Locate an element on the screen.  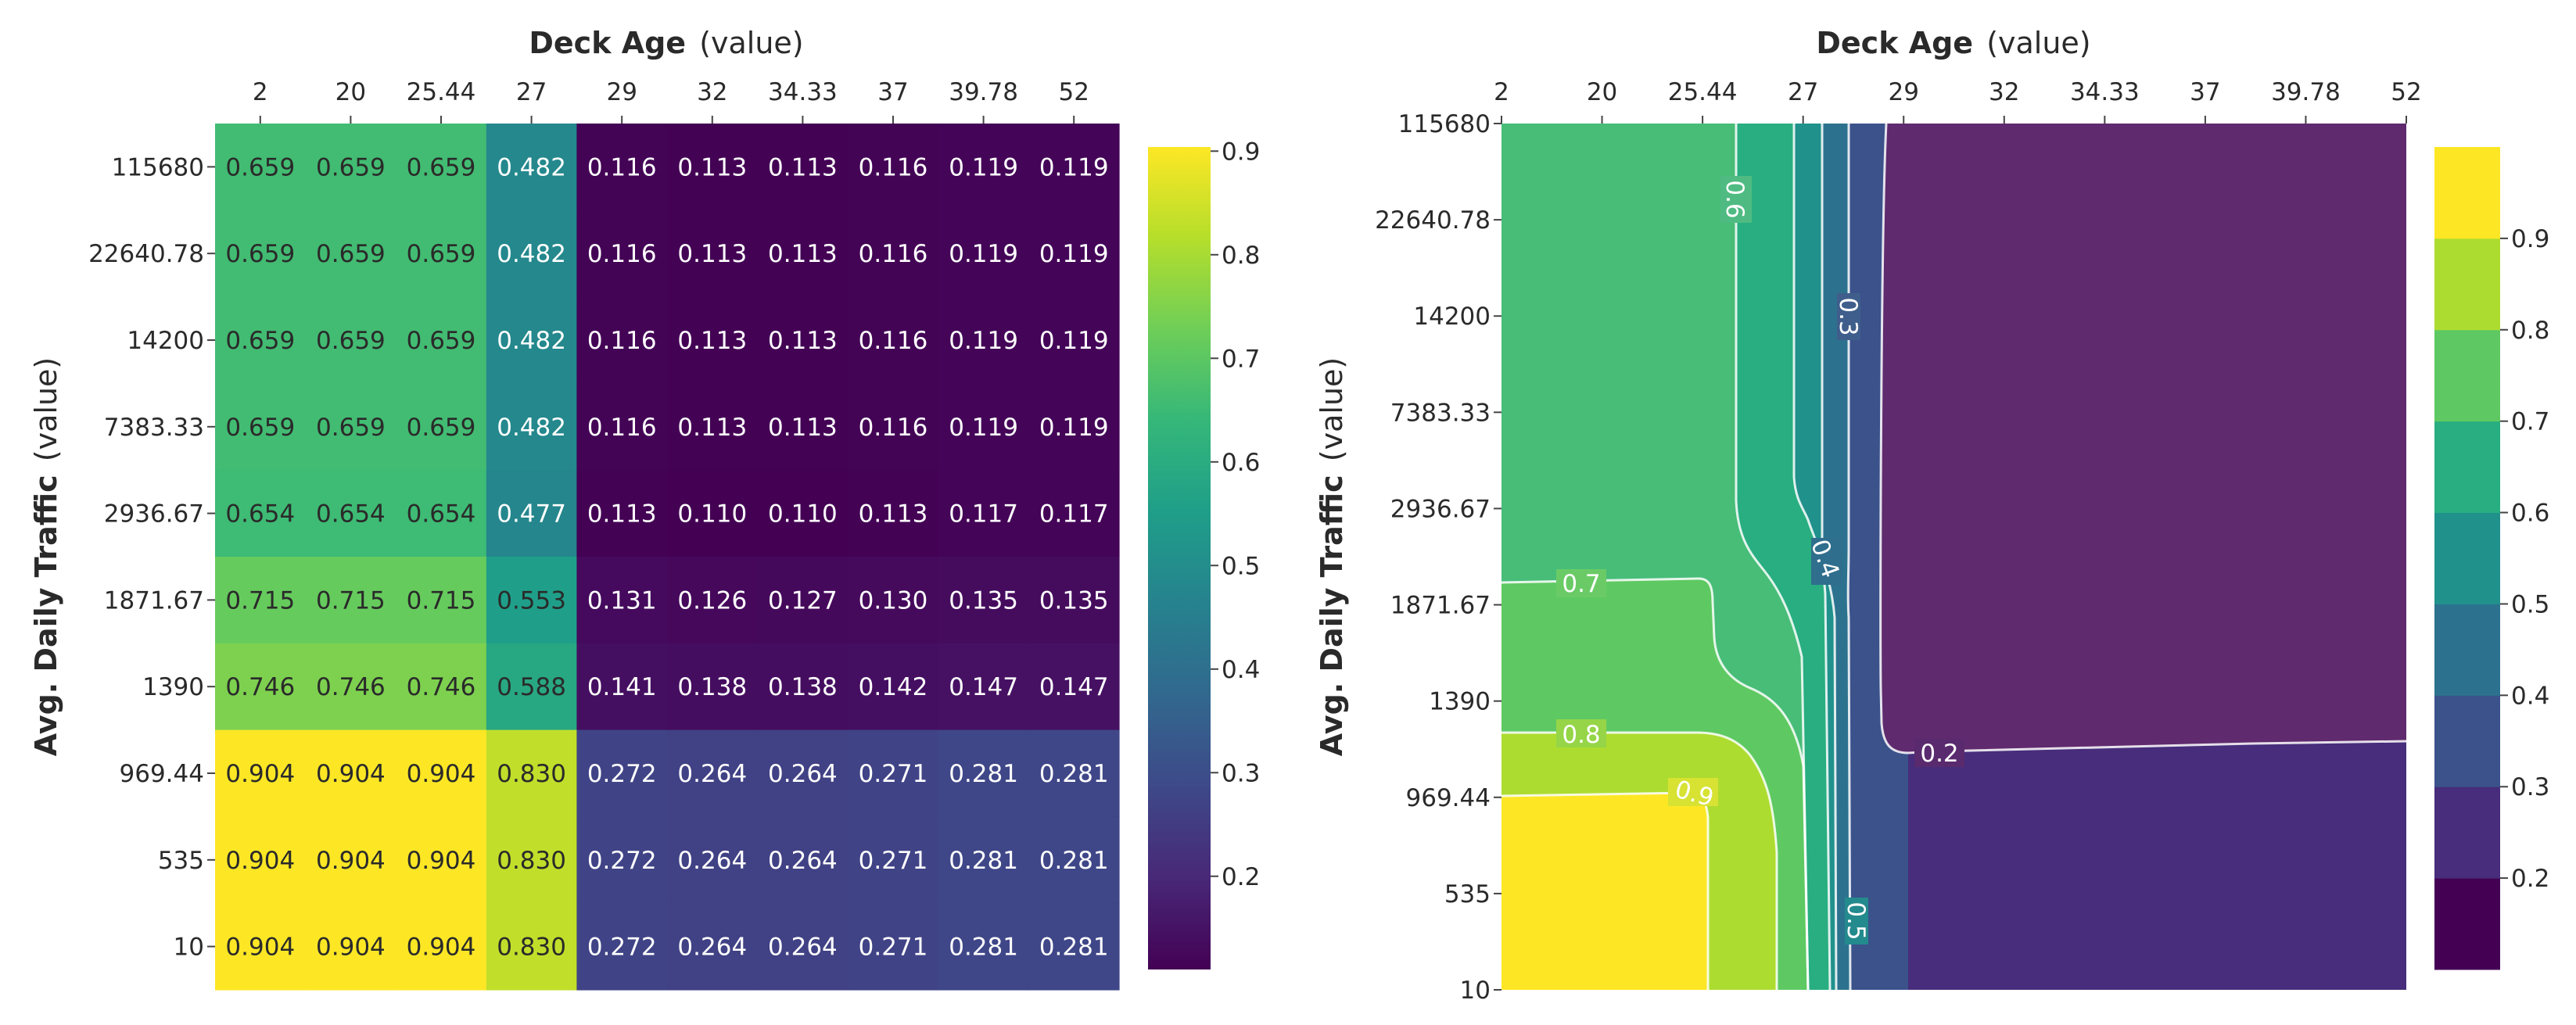
contour-x-title-main: Deck Age is located at coordinates (1894, 43).